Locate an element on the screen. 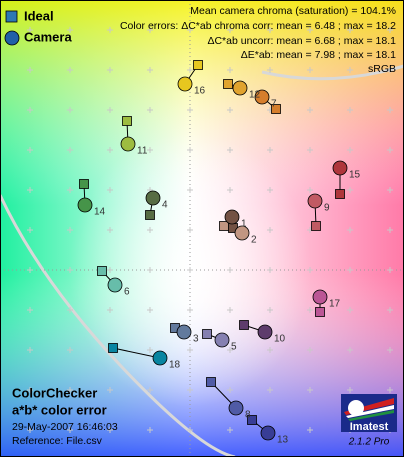 This screenshot has height=457, width=404. logo-text: Imatest is located at coordinates (369, 427).